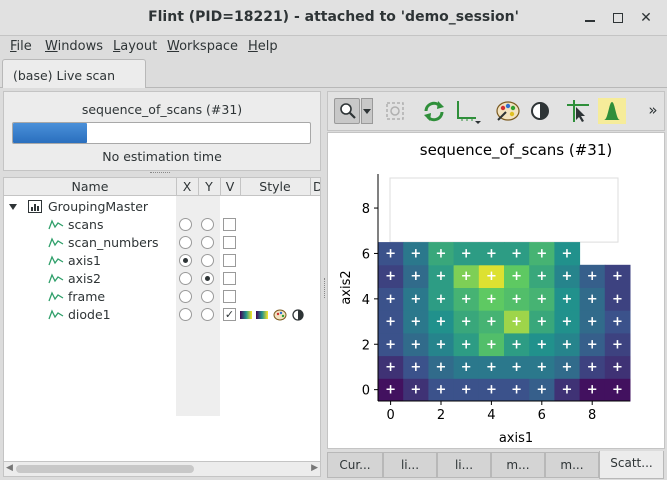 The height and width of the screenshot is (480, 667). I want to click on colormap-button, so click(508, 111).